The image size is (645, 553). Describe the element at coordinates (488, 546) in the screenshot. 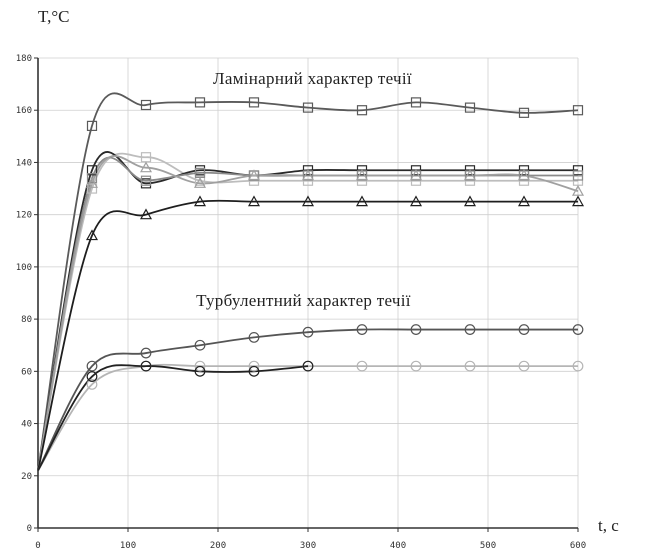

I see `x-tick-label: 500` at that location.